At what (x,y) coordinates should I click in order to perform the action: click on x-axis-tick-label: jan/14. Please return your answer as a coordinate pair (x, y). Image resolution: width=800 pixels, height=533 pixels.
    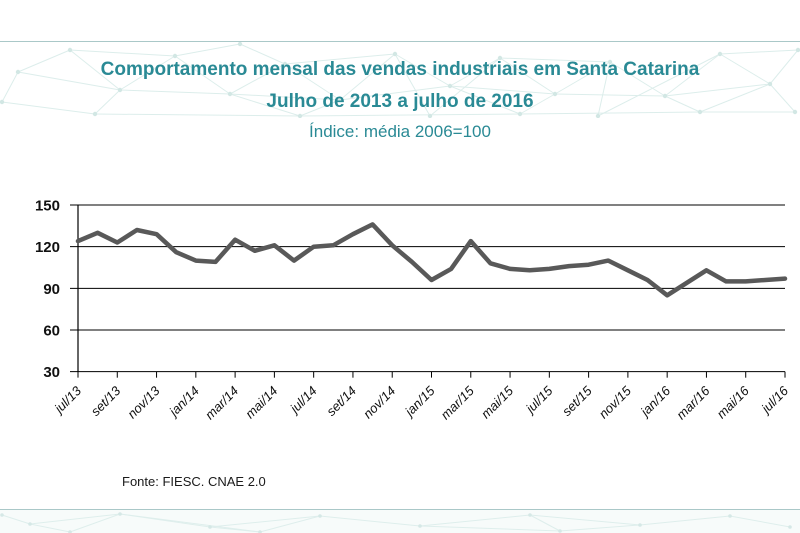
    Looking at the image, I should click on (183, 401).